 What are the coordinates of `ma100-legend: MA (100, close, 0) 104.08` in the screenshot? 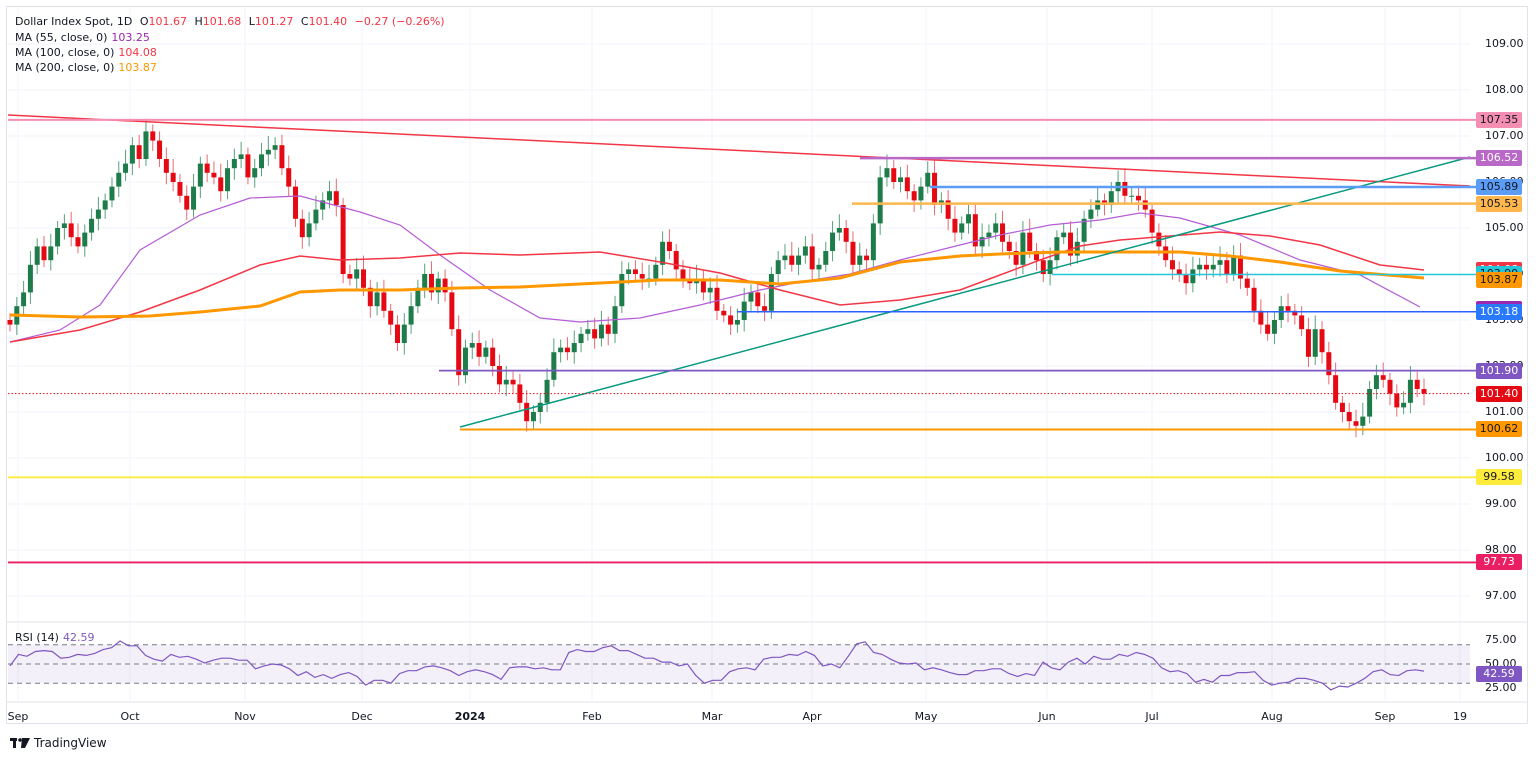 It's located at (86, 52).